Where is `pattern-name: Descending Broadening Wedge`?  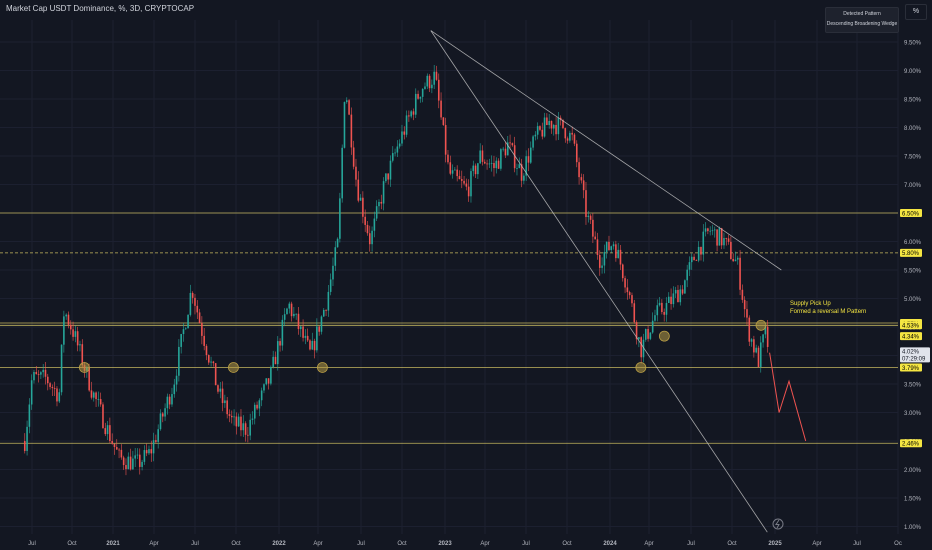
pattern-name: Descending Broadening Wedge is located at coordinates (862, 24).